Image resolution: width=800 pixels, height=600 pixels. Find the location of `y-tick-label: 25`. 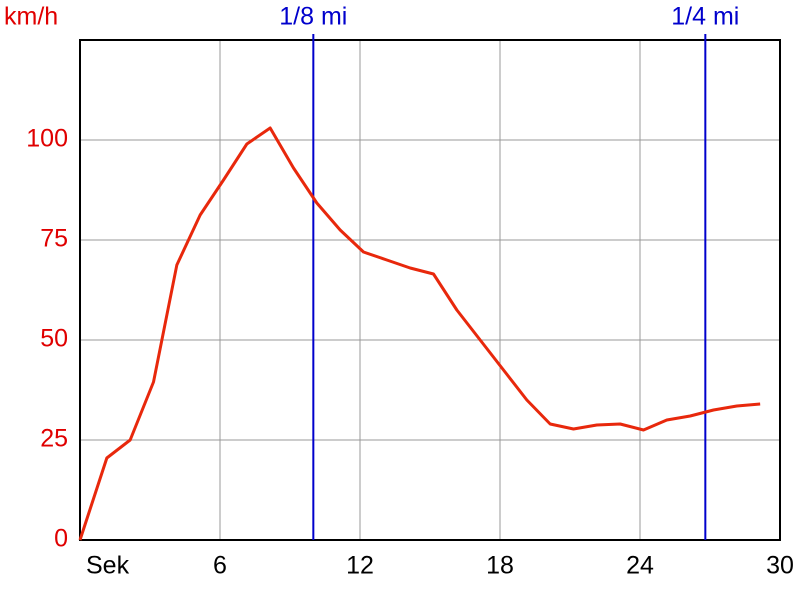

y-tick-label: 25 is located at coordinates (54, 439).